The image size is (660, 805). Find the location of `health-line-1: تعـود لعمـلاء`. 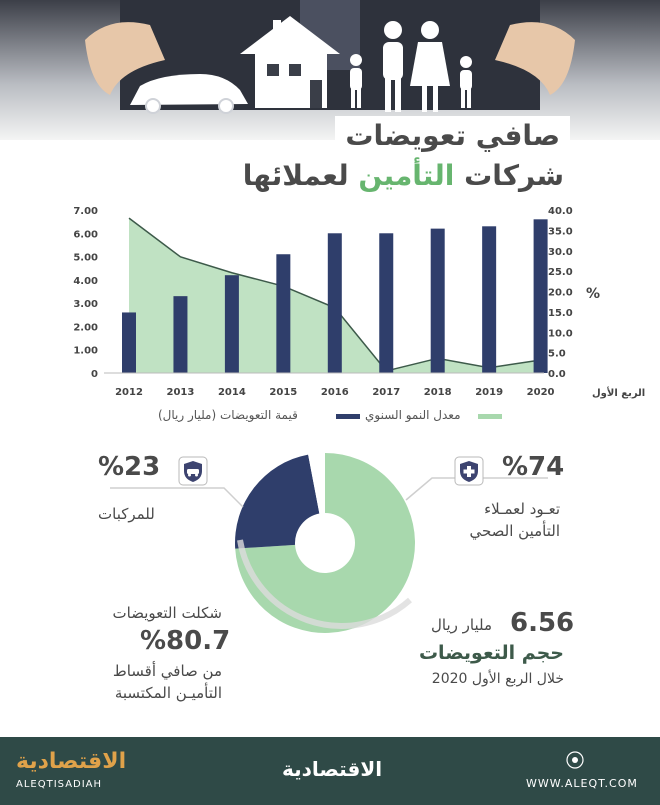

health-line-1: تعـود لعمـلاء is located at coordinates (522, 509).